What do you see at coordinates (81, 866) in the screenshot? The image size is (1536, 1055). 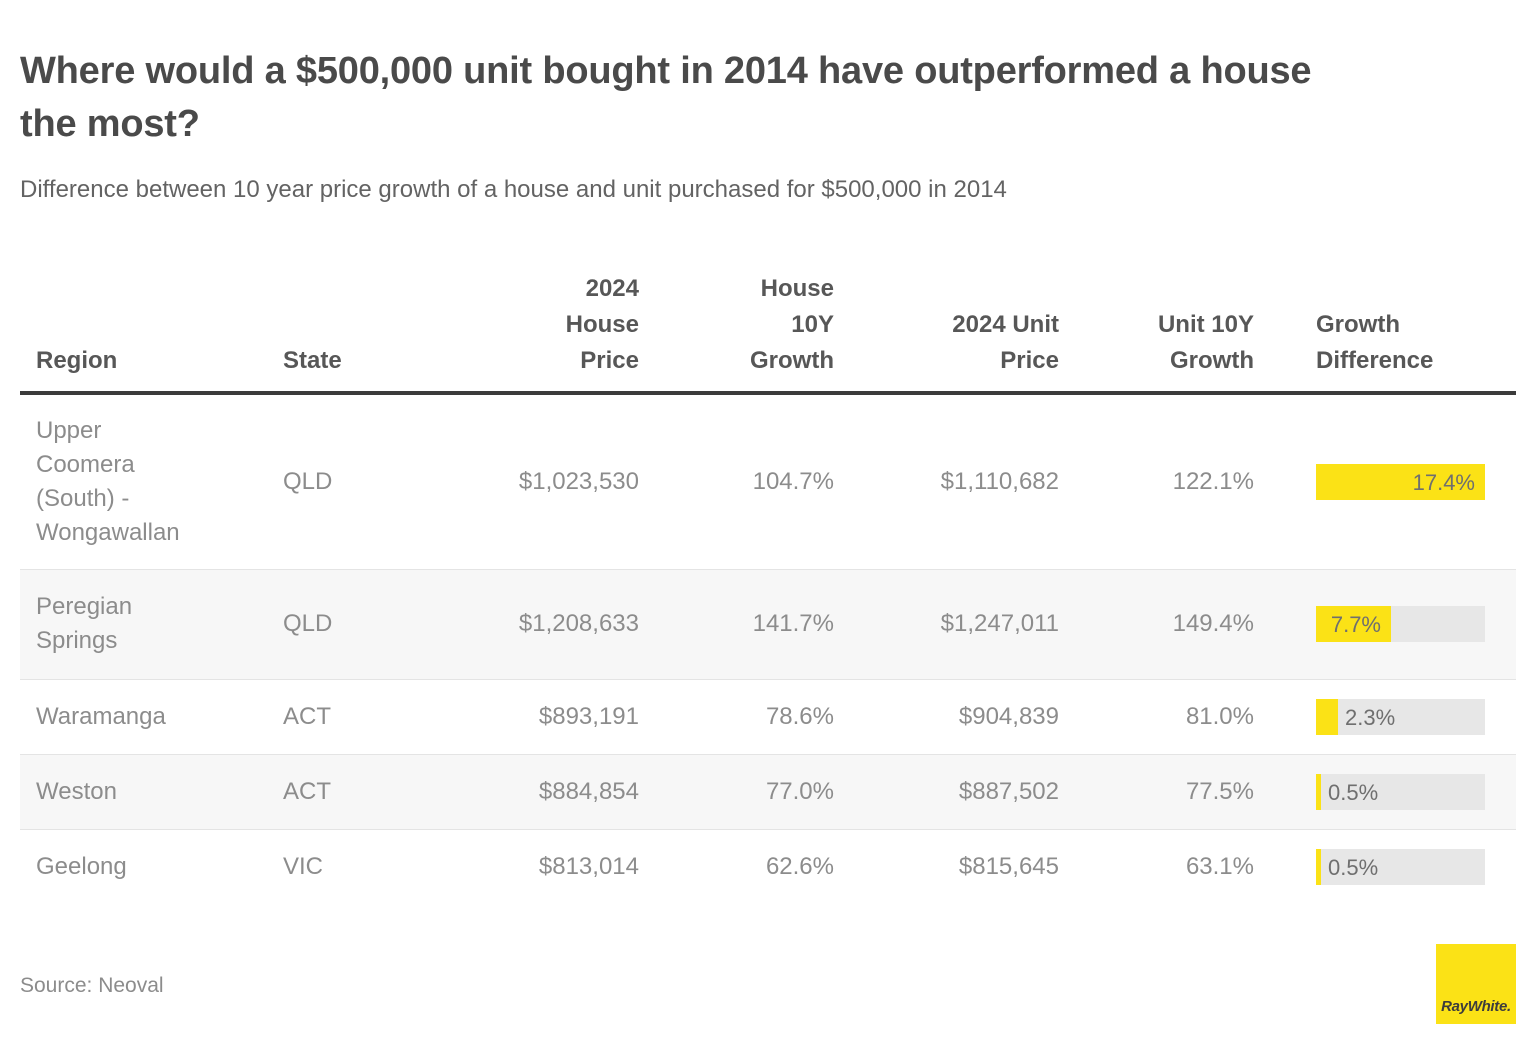 I see `cell-region: Geelong` at bounding box center [81, 866].